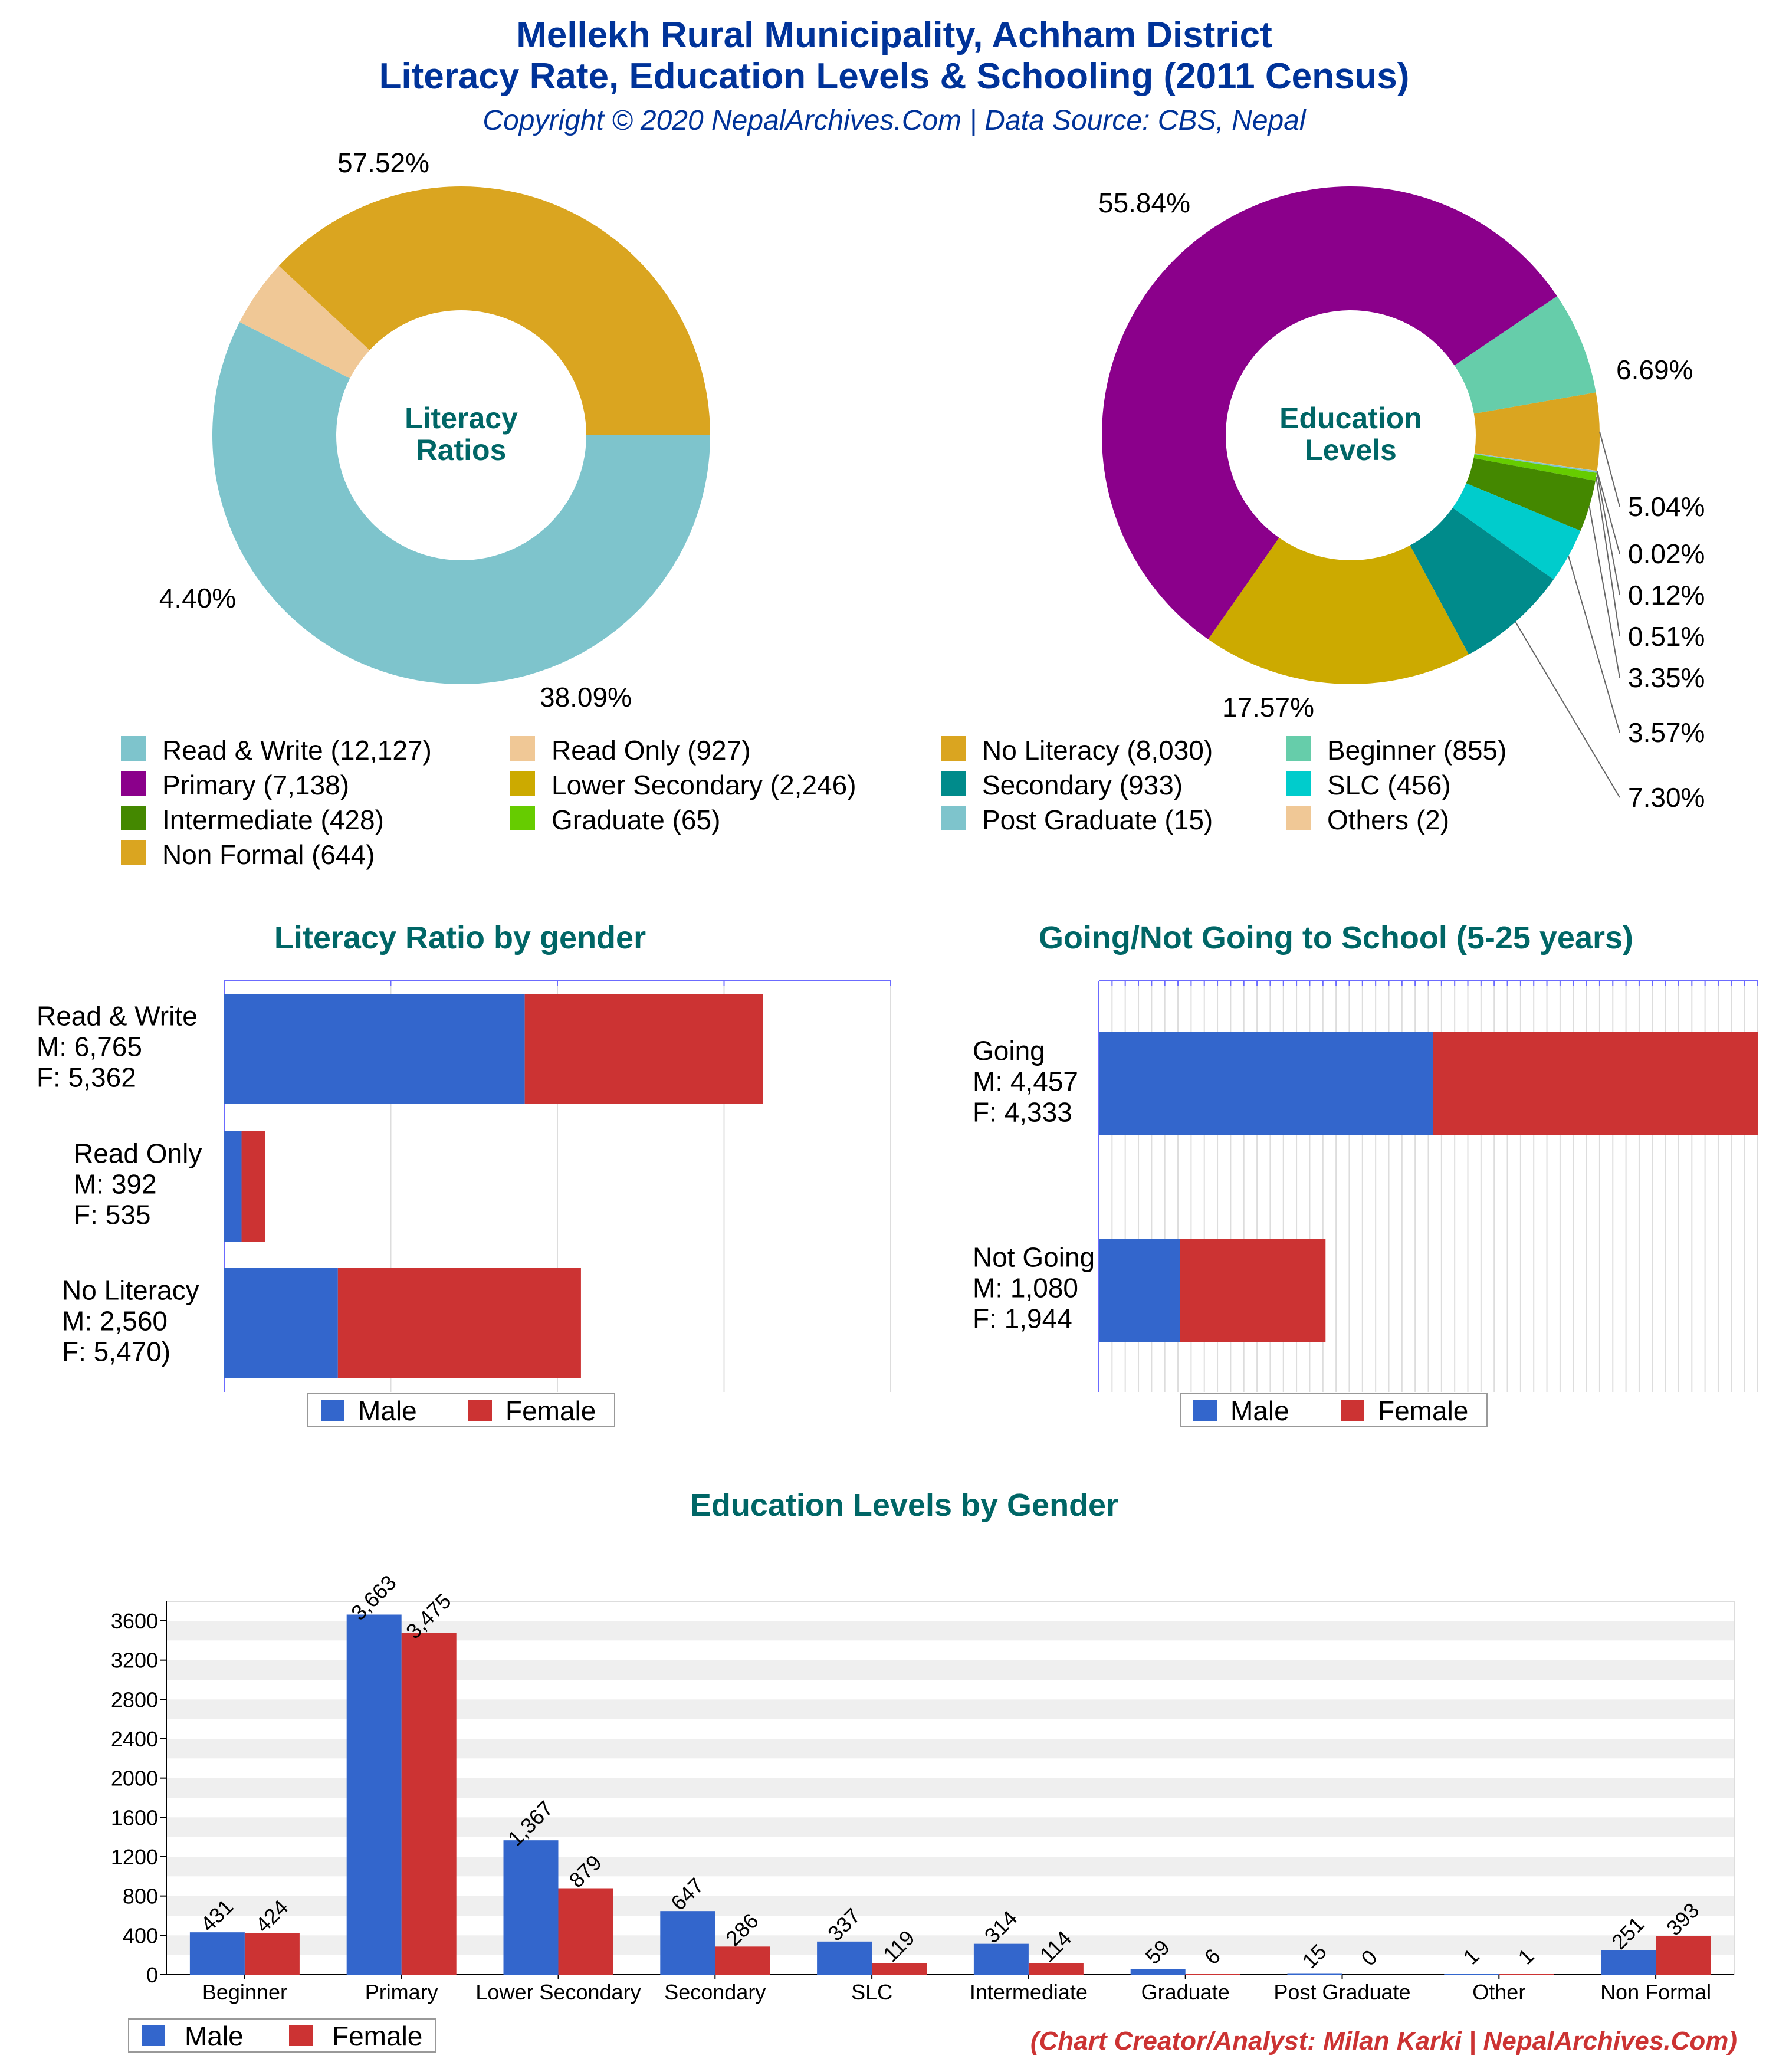 This screenshot has height=2072, width=1789. I want to click on legend-item: Graduate (65), so click(636, 819).